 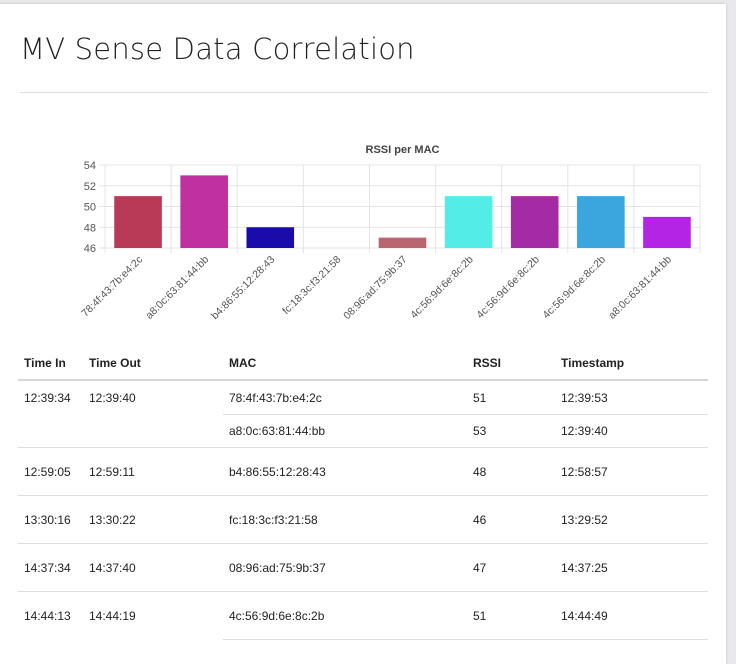 I want to click on cell-mac: 4c:56:9d:6e:8c:2b, so click(x=345, y=615).